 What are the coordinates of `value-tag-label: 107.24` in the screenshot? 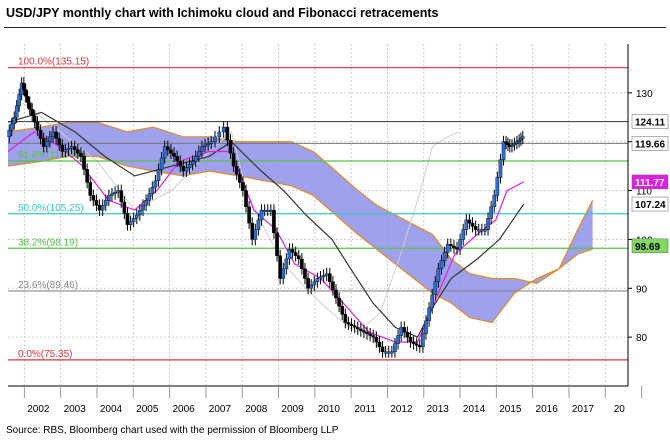 It's located at (650, 205).